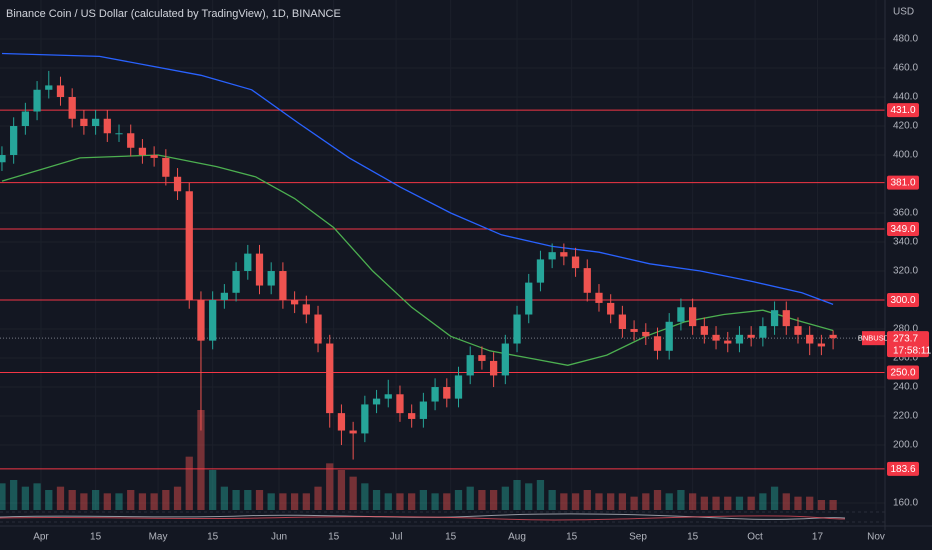  What do you see at coordinates (902, 373) in the screenshot?
I see `level-label: 250.0` at bounding box center [902, 373].